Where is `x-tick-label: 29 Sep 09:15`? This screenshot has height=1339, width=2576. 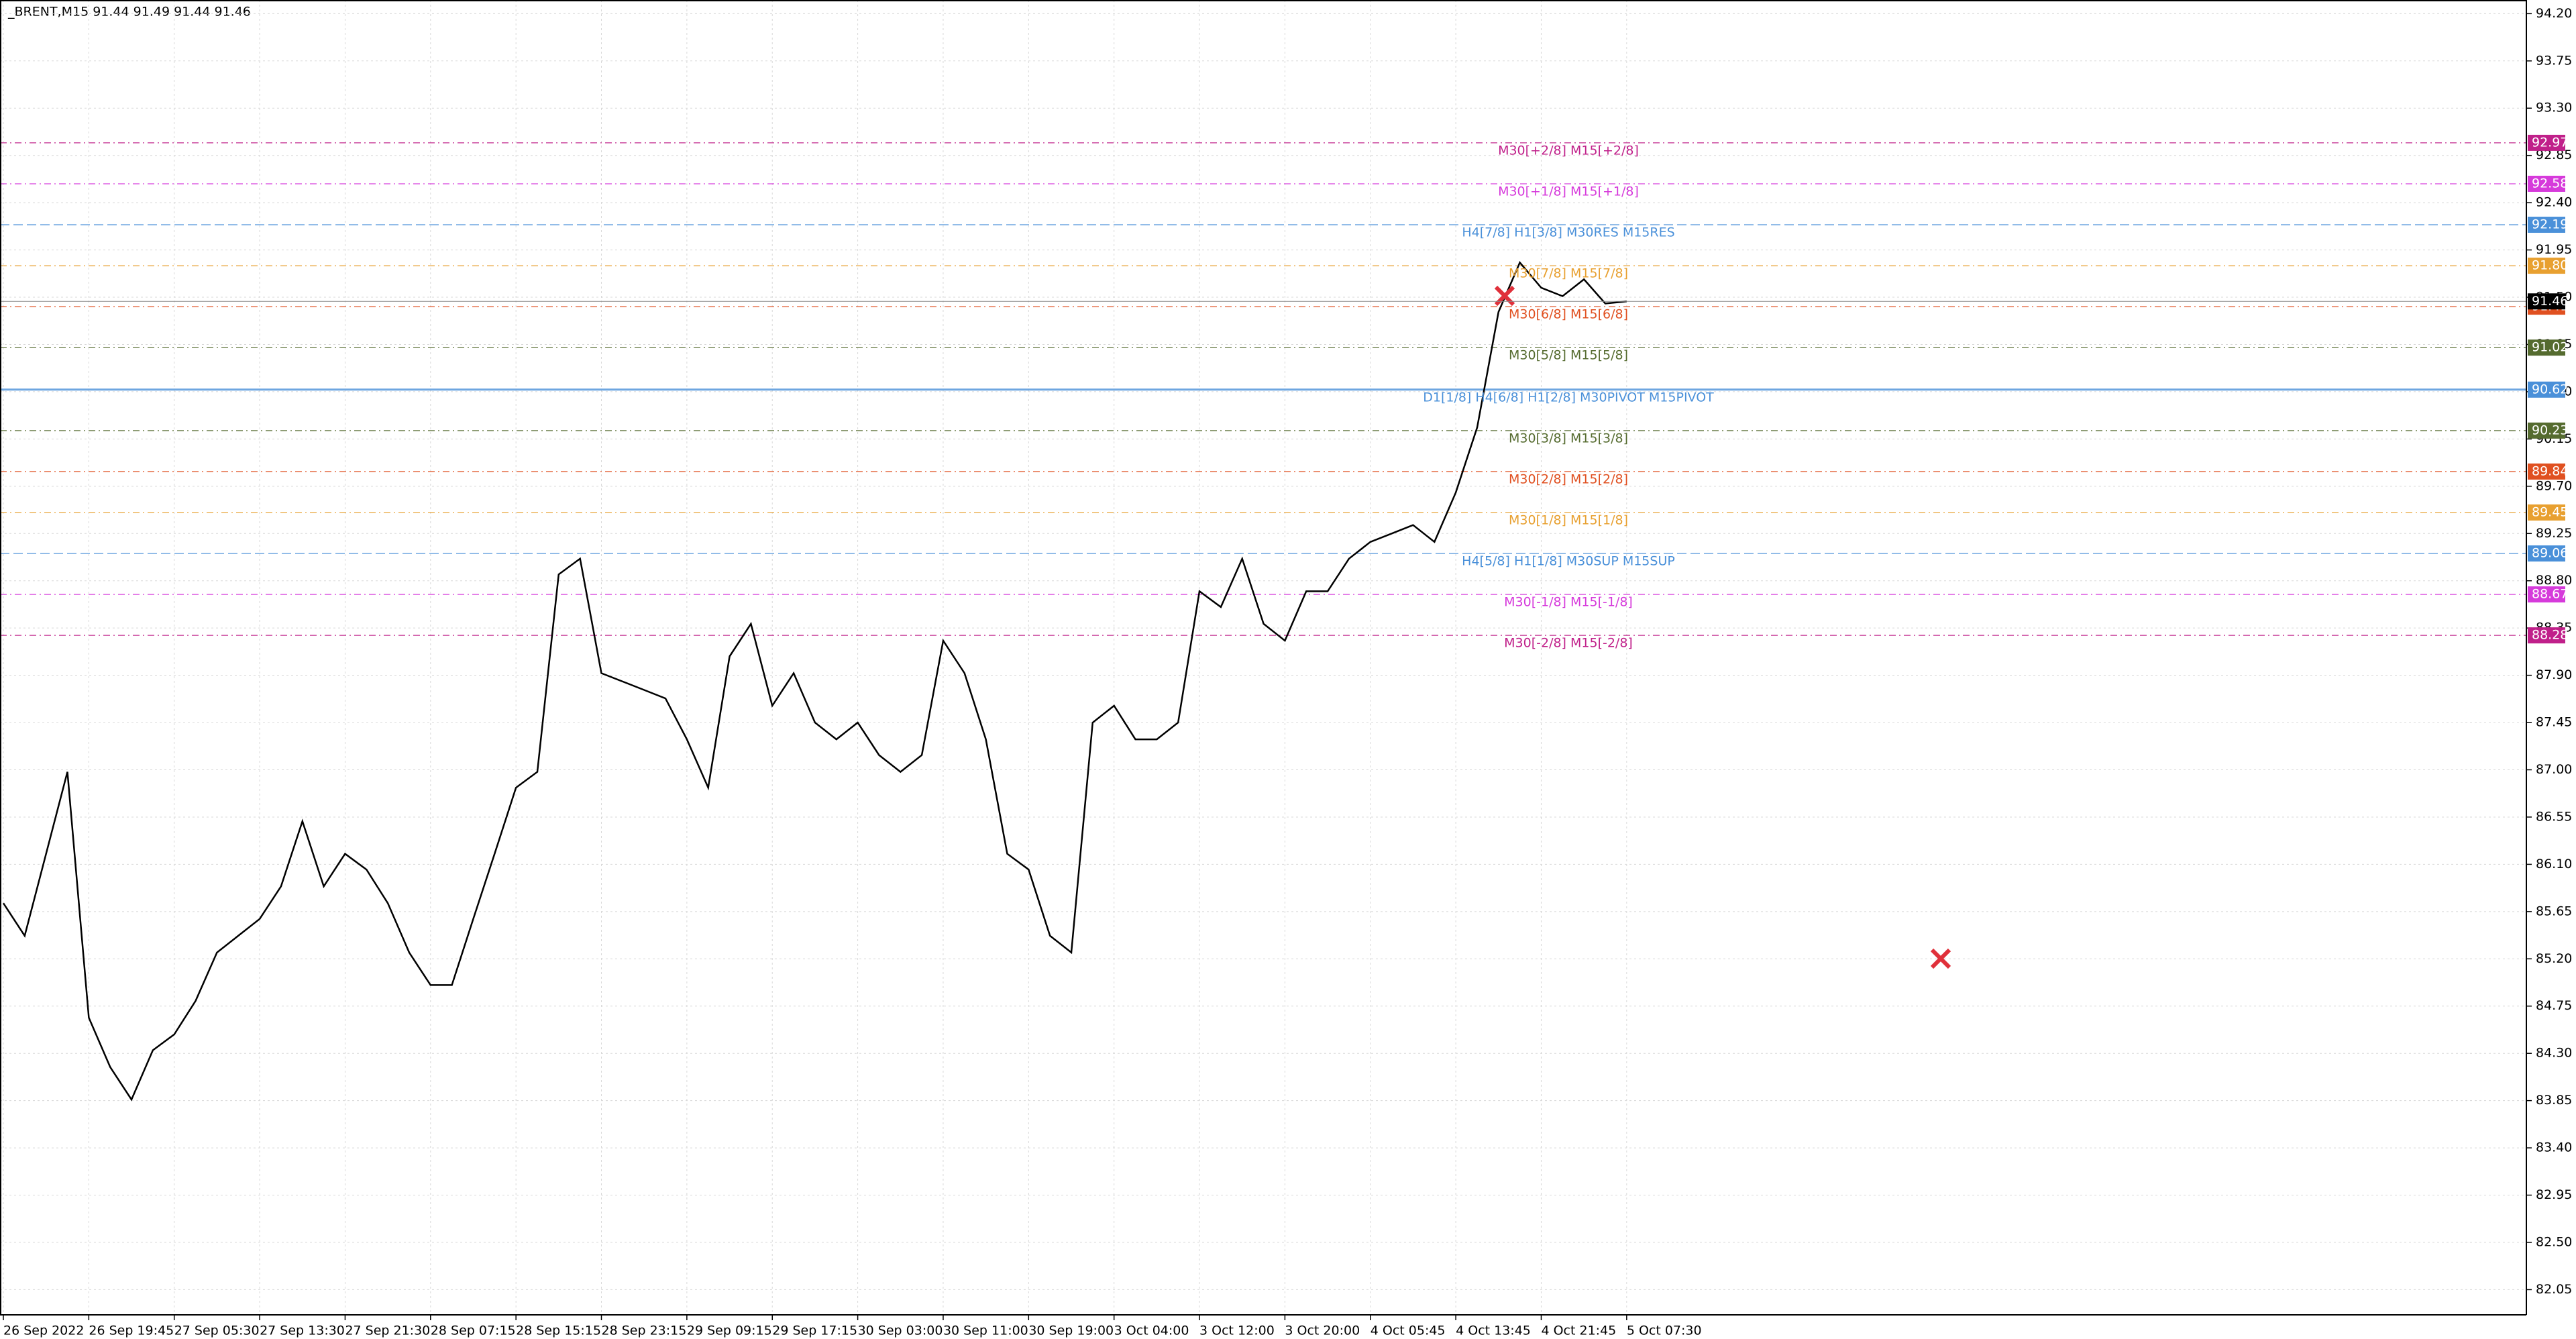 x-tick-label: 29 Sep 09:15 is located at coordinates (729, 1331).